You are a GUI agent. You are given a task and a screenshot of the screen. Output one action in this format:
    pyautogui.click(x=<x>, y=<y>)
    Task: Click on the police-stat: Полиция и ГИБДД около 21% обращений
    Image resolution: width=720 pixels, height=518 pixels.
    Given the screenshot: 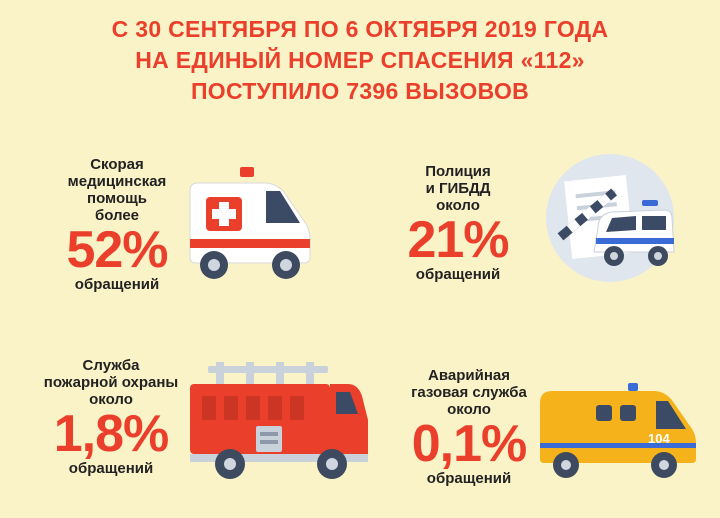 What is the action you would take?
    pyautogui.click(x=458, y=223)
    